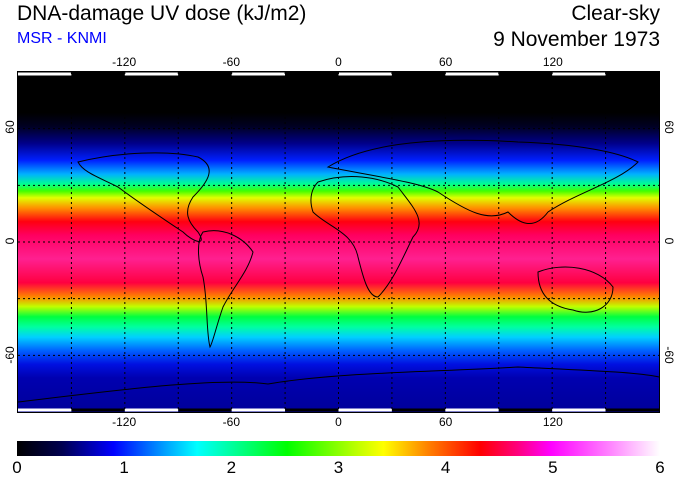 This screenshot has width=678, height=480. I want to click on condition-label: Clear-sky, so click(615, 13).